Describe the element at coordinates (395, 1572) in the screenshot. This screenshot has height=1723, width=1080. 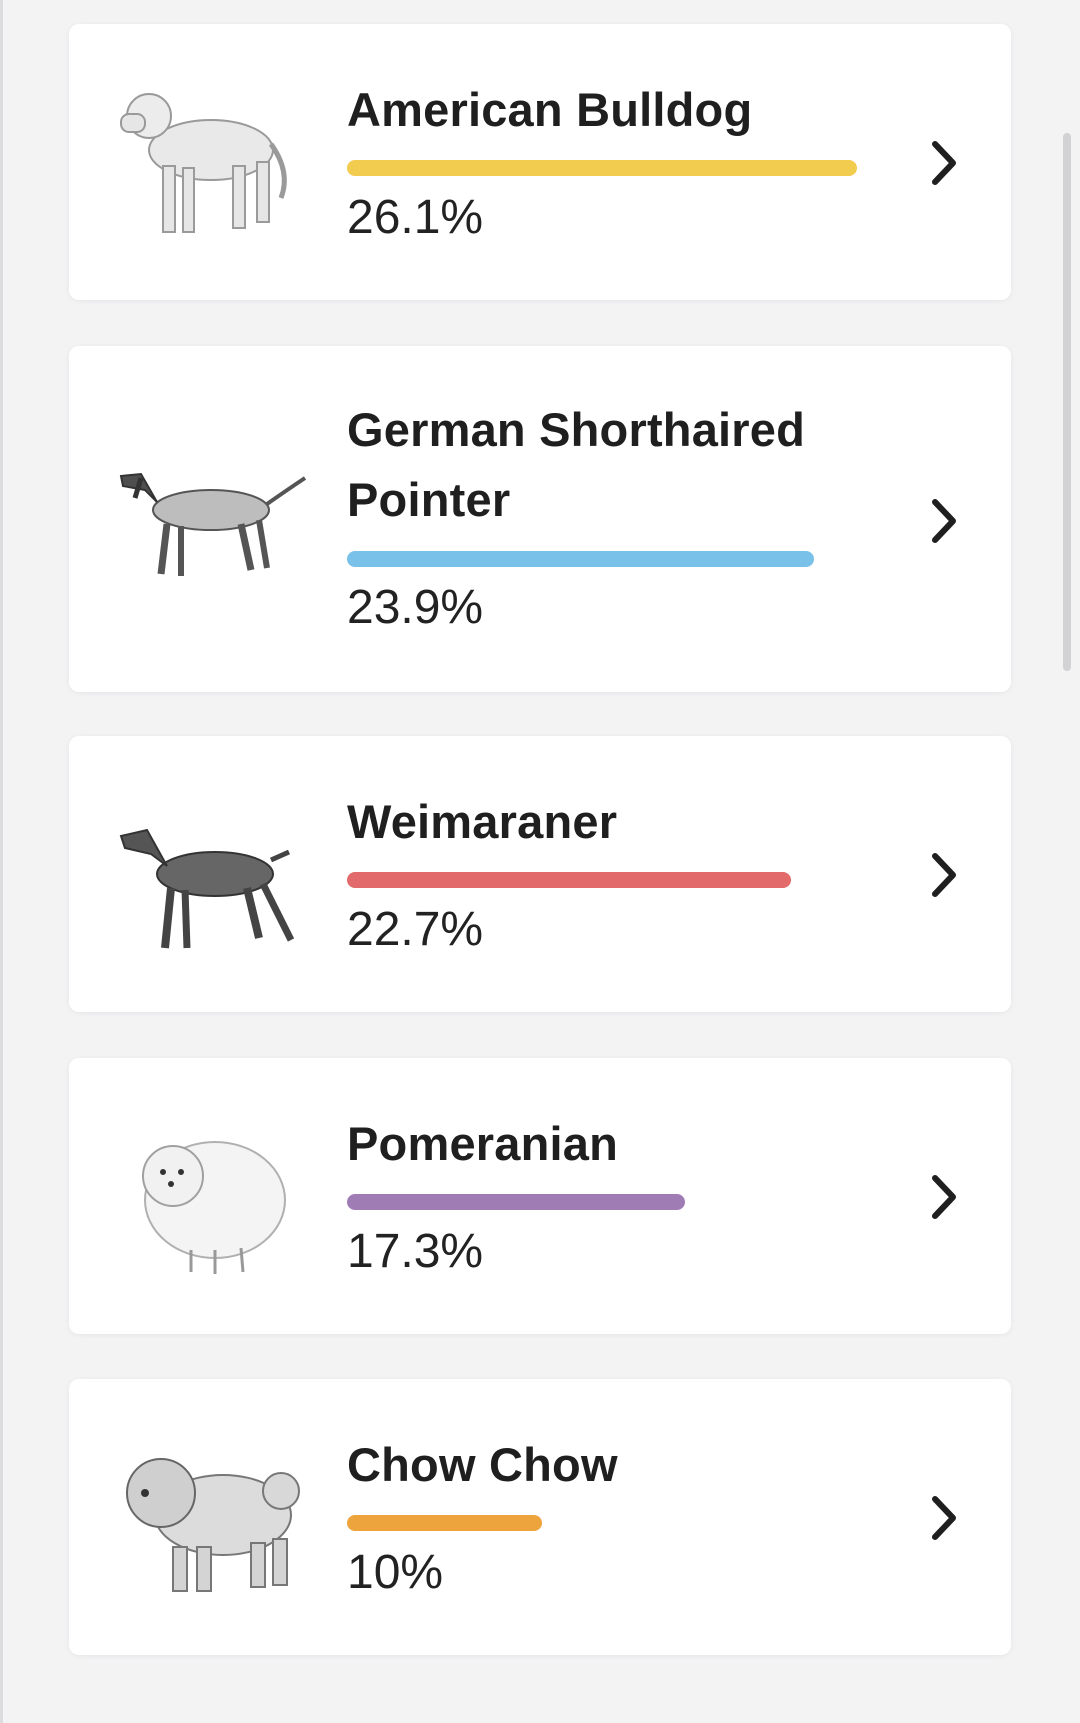
I see `breed-percentage: 10%` at that location.